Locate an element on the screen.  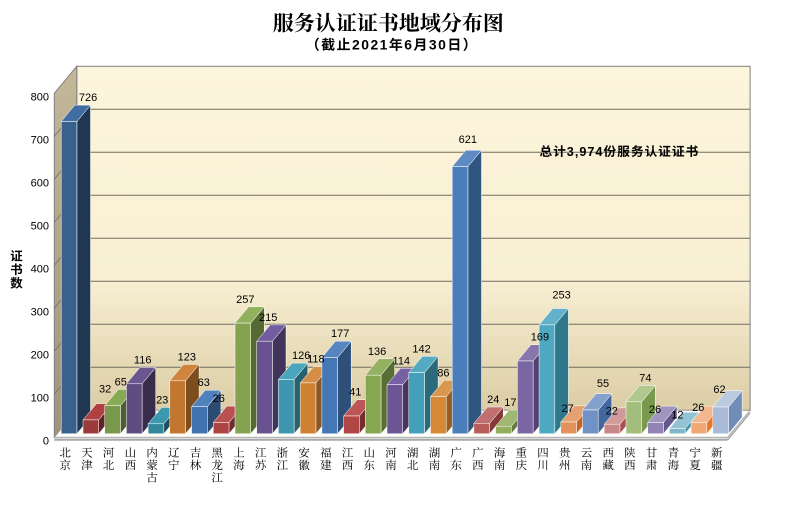
svg-text: 41 is located at coordinates (355, 393).